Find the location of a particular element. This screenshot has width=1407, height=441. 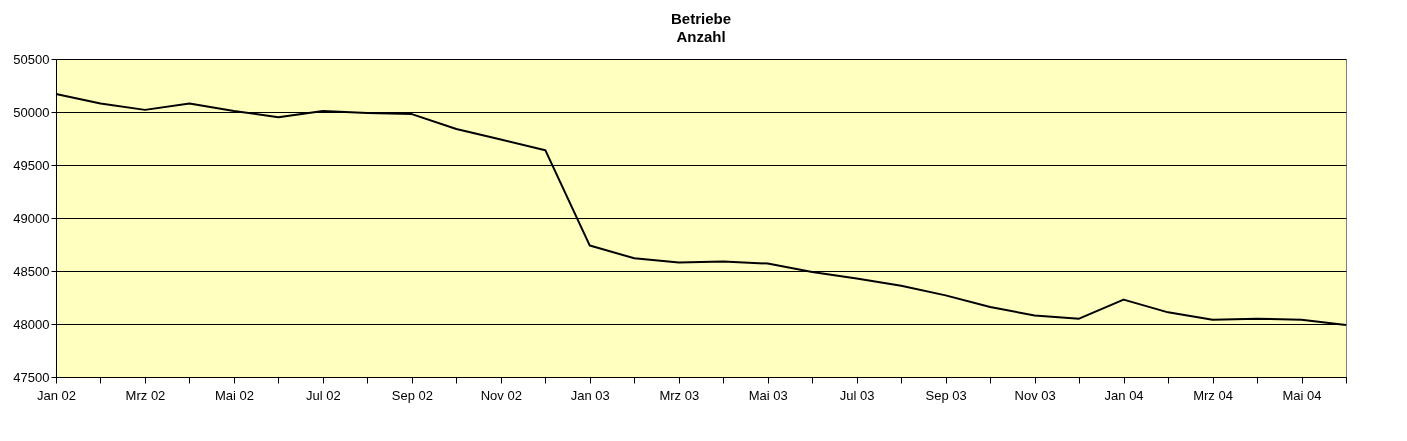

y-tick-label: 49500 is located at coordinates (31, 165).